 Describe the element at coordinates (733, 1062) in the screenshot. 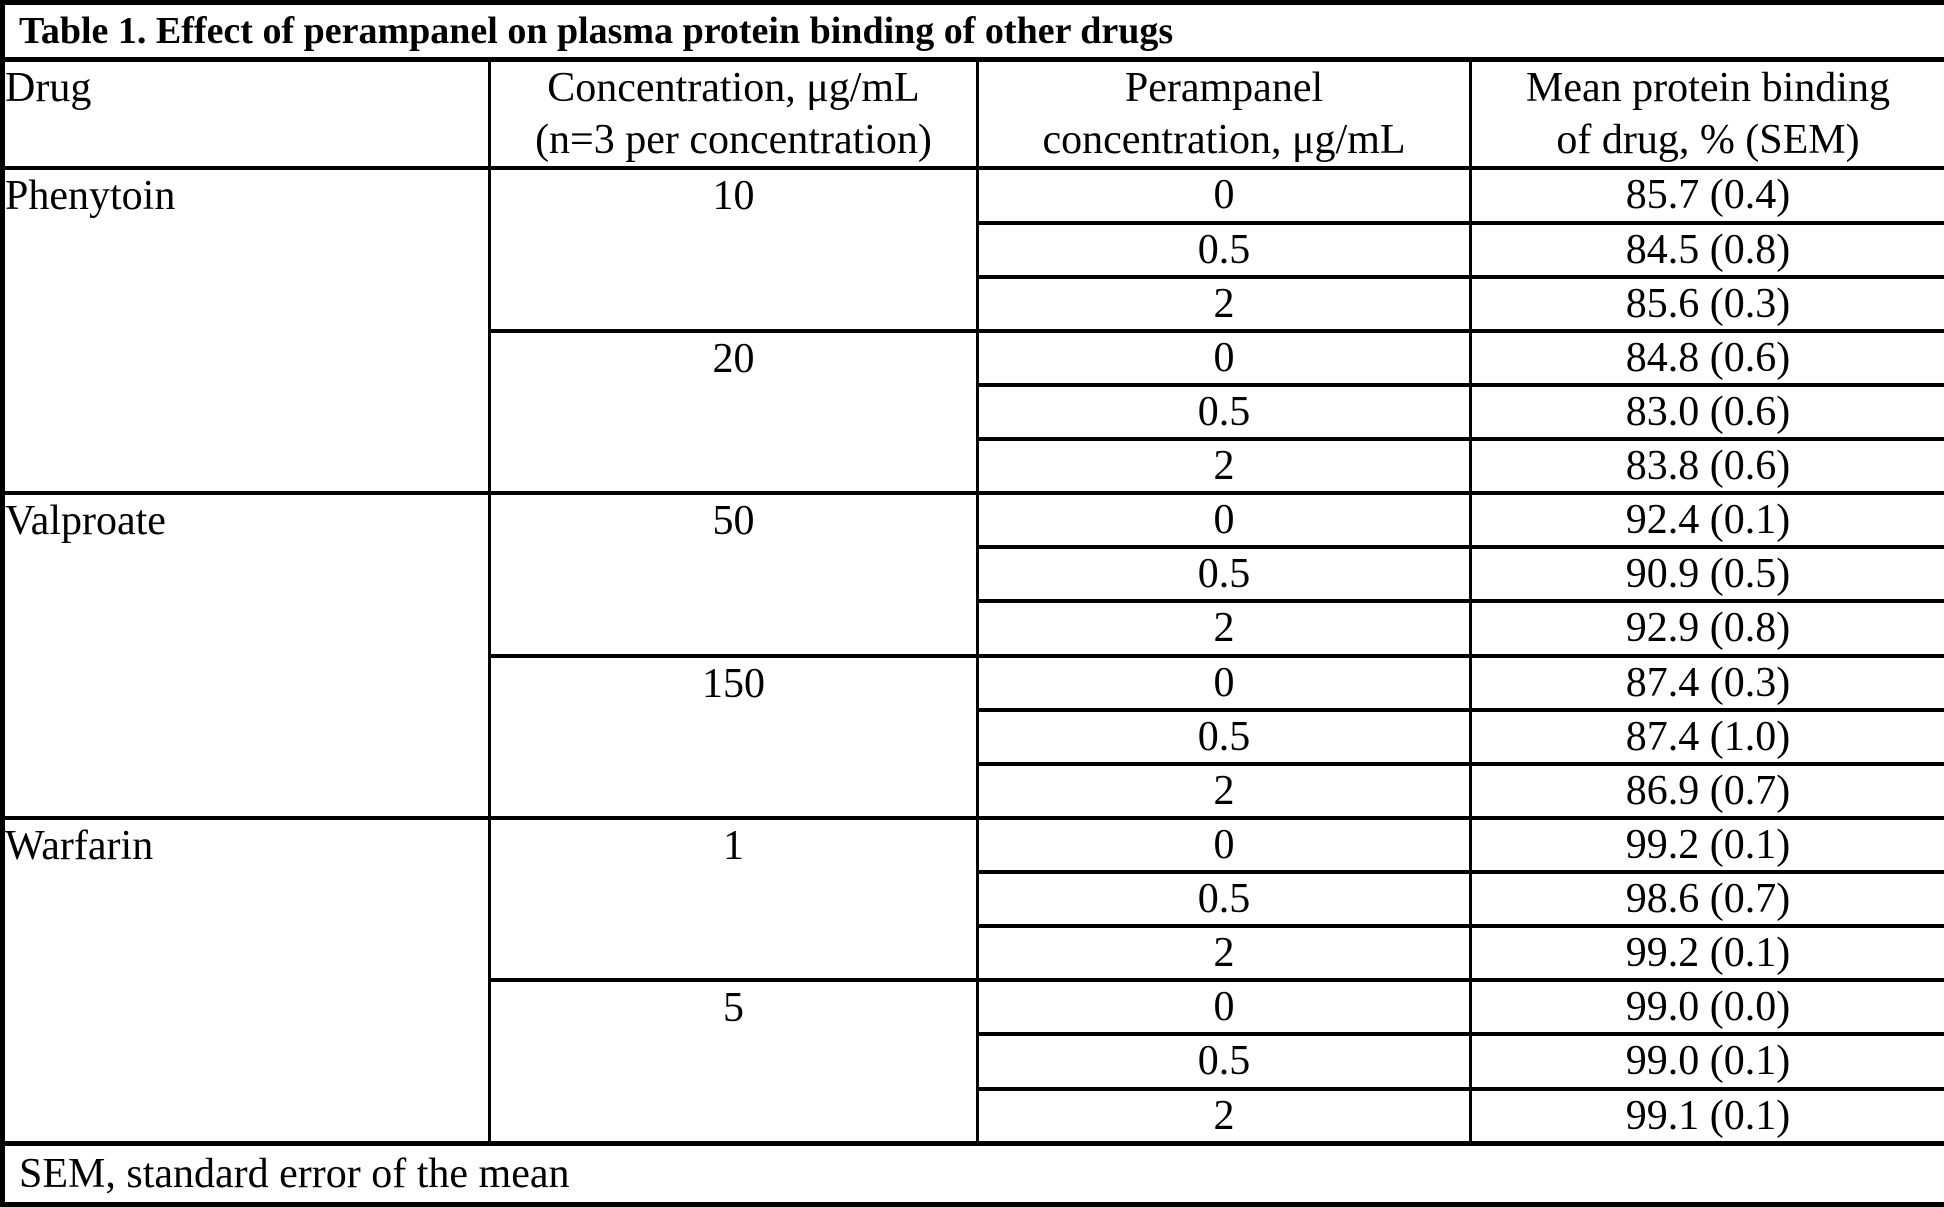

I see `drug-concentration-cell: 5` at that location.